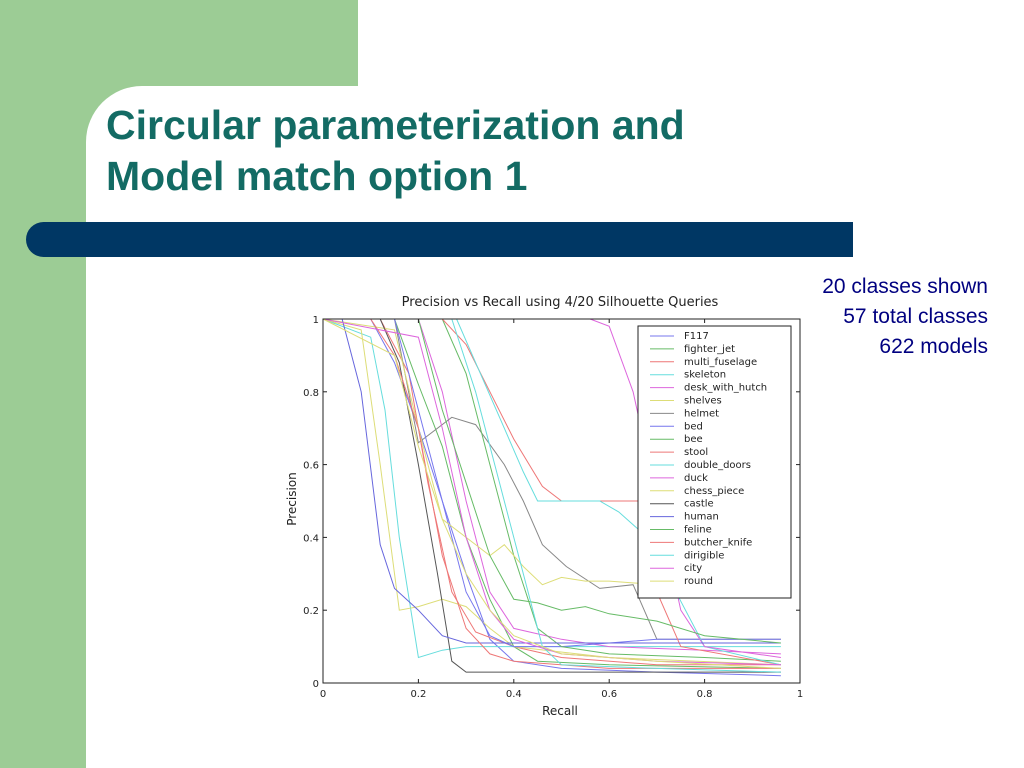  Describe the element at coordinates (709, 349) in the screenshot. I see `legend-label: fighter_jet` at that location.